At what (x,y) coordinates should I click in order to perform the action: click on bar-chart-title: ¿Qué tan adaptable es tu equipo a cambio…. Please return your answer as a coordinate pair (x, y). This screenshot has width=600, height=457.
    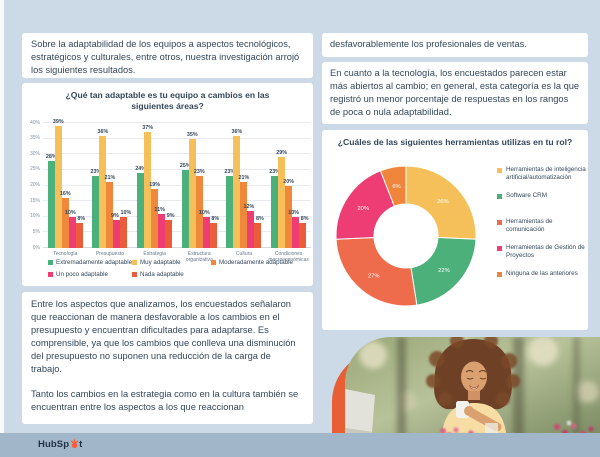
    Looking at the image, I should click on (167, 100).